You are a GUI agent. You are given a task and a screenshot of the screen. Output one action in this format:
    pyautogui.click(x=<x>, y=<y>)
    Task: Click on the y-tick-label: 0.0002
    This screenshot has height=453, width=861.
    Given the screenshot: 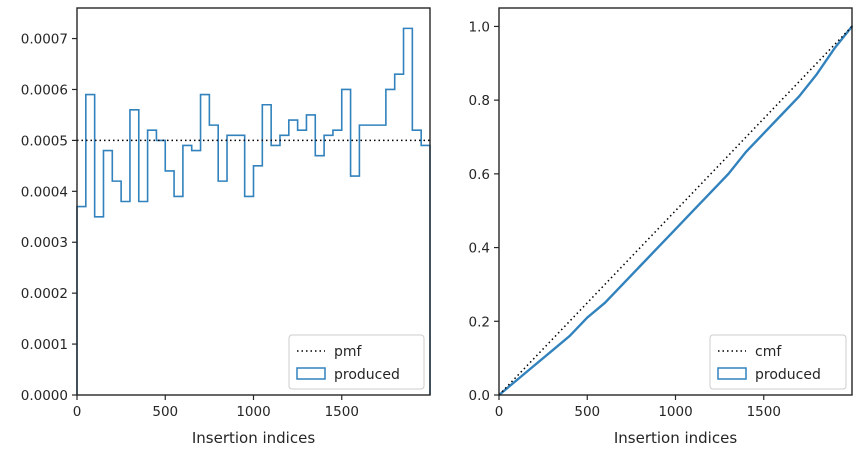 What is the action you would take?
    pyautogui.click(x=44, y=294)
    